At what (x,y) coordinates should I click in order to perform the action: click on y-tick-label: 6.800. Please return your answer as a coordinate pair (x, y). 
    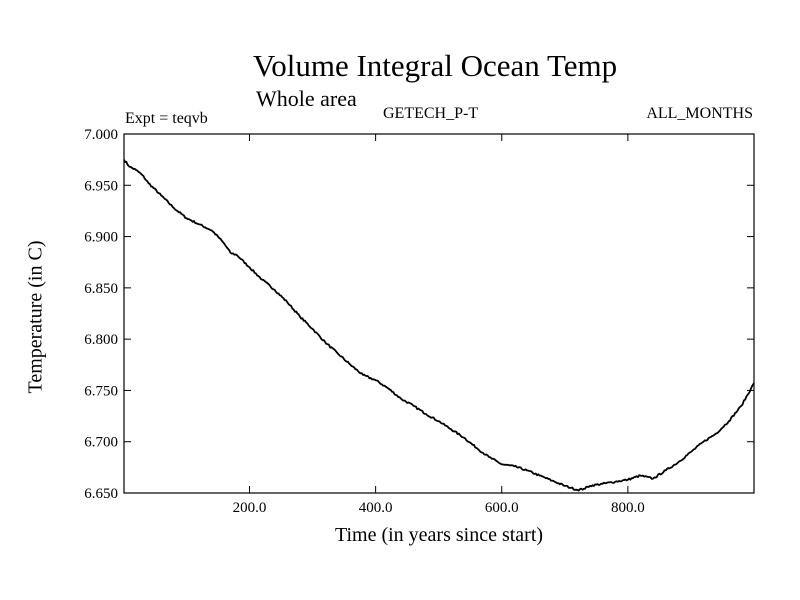
    Looking at the image, I should click on (101, 340).